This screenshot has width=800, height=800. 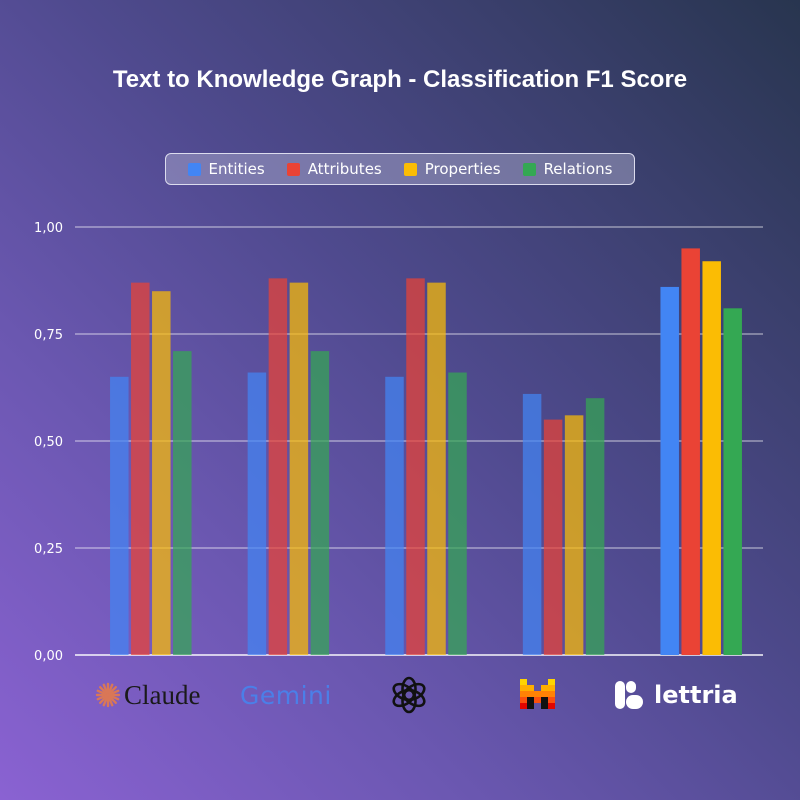 I want to click on gemini-logo: Gemini, so click(x=286, y=695).